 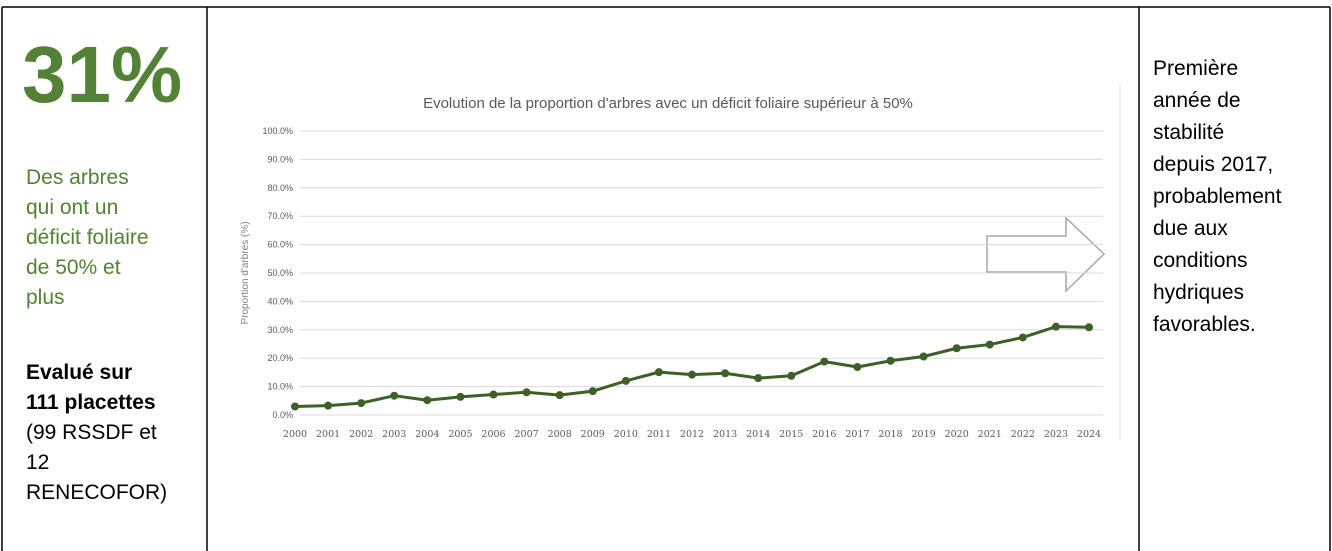 What do you see at coordinates (91, 402) in the screenshot?
I see `note-bold-line: 111 placettes` at bounding box center [91, 402].